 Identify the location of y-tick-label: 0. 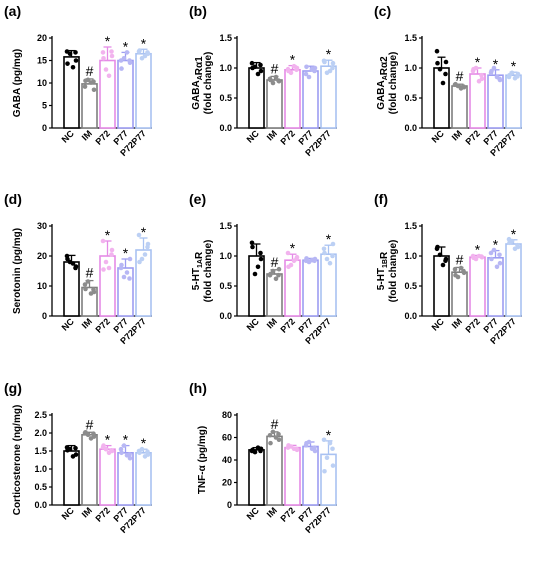
(44, 128).